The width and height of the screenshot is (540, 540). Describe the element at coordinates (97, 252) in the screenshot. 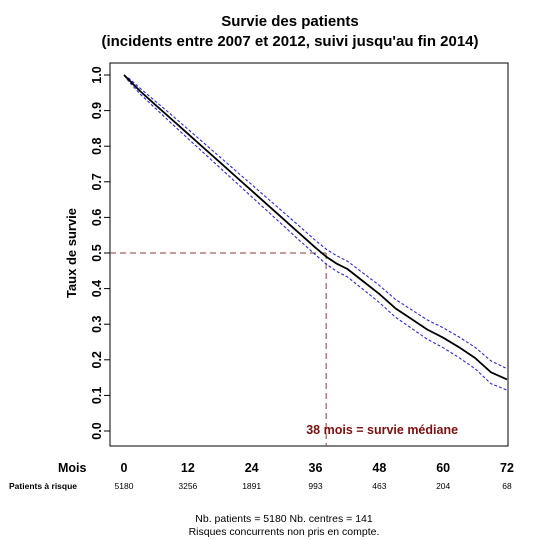

I see `y-tick-label: 0.5` at that location.